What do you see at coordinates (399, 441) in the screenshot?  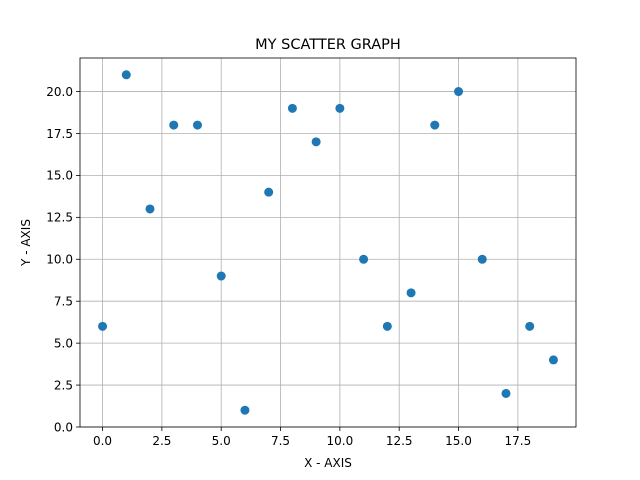 I see `x-tick-label: 12.5` at bounding box center [399, 441].